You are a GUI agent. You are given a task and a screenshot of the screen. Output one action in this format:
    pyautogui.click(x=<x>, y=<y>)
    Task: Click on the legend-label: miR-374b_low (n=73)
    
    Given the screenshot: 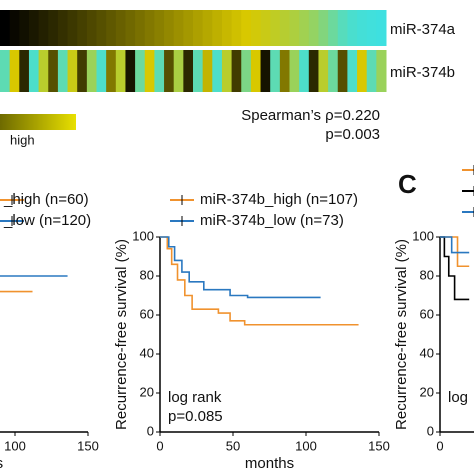 What is the action you would take?
    pyautogui.click(x=272, y=220)
    